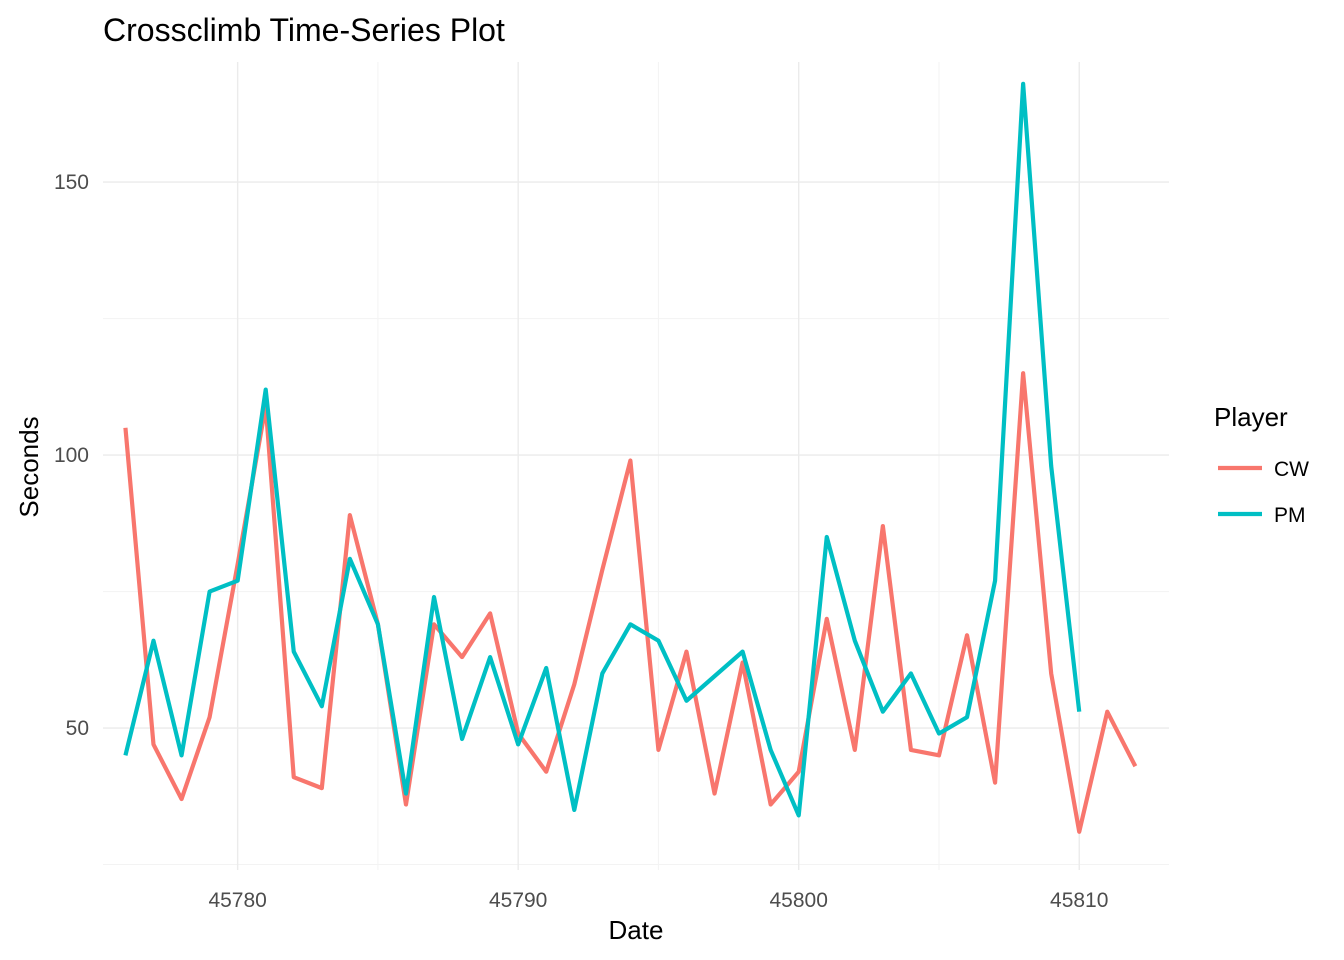 Image resolution: width=1344 pixels, height=960 pixels. Describe the element at coordinates (77, 728) in the screenshot. I see `y-tick-label: 50` at that location.